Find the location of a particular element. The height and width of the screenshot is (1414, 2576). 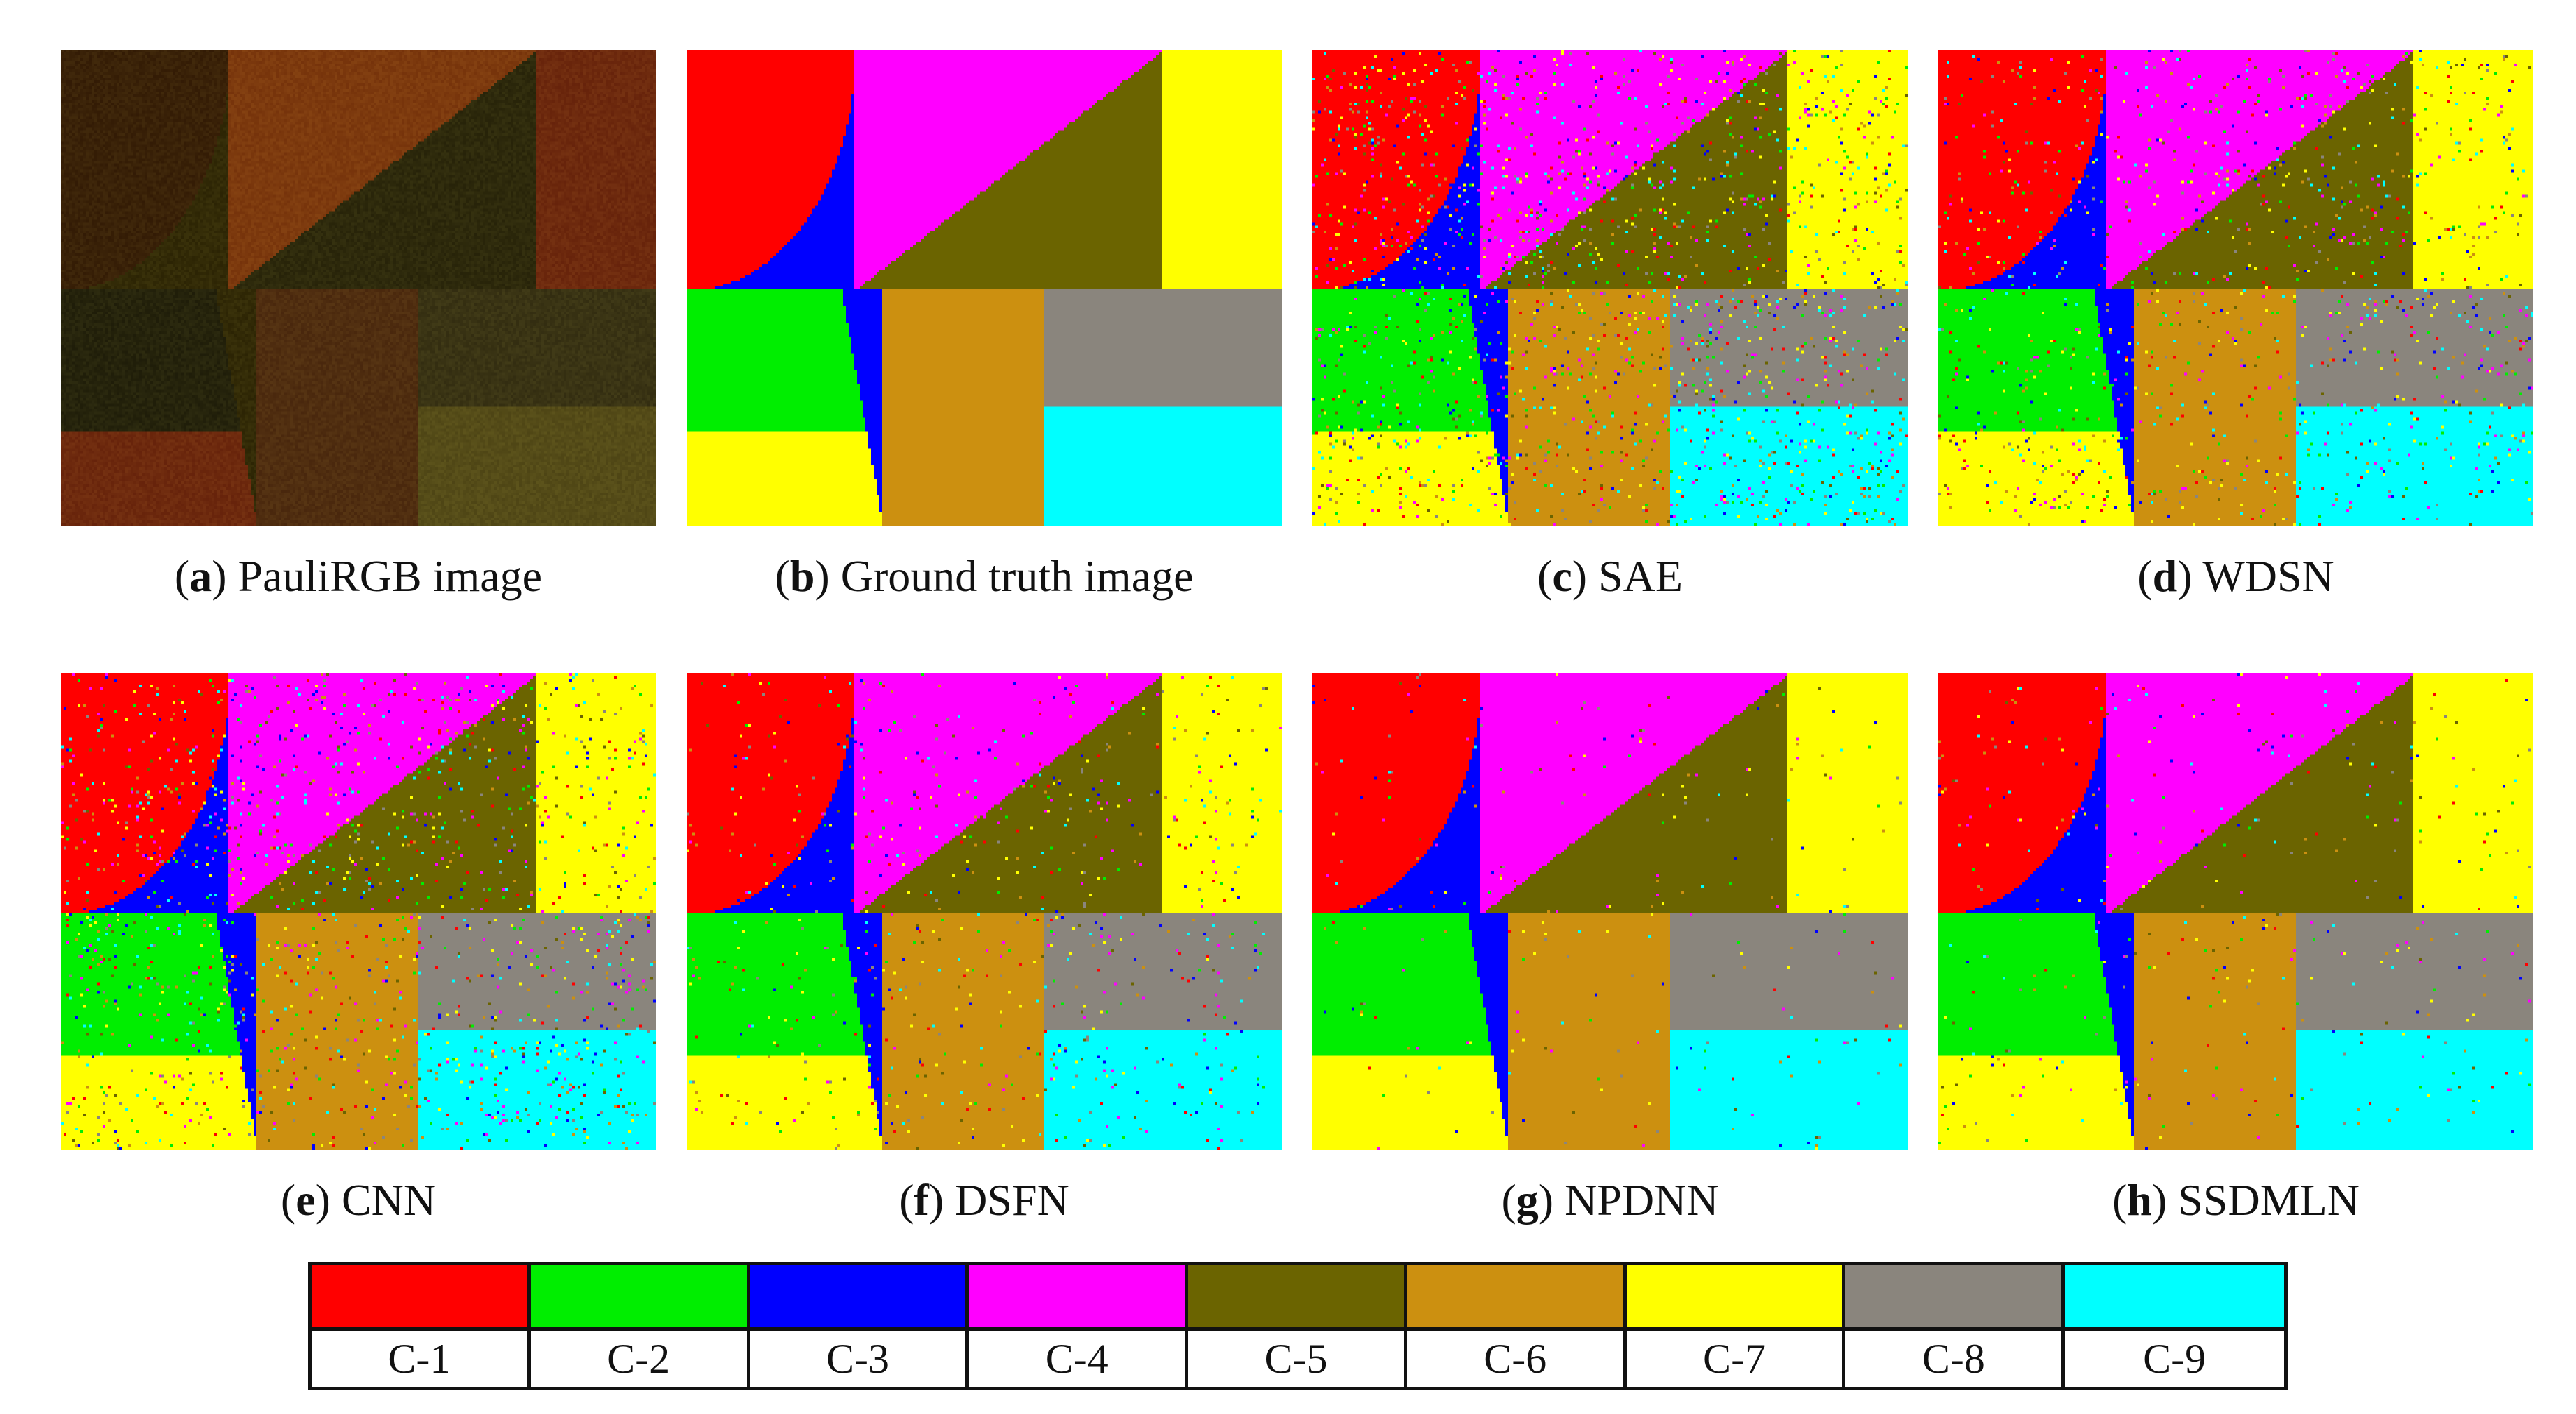

panel-caption: (a) PauliRGB image is located at coordinates (358, 576).